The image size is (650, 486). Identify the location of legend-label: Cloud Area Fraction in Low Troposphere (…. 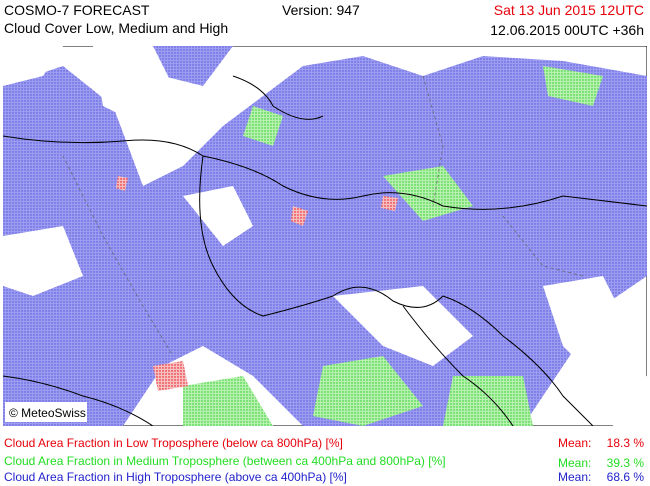
(173, 443).